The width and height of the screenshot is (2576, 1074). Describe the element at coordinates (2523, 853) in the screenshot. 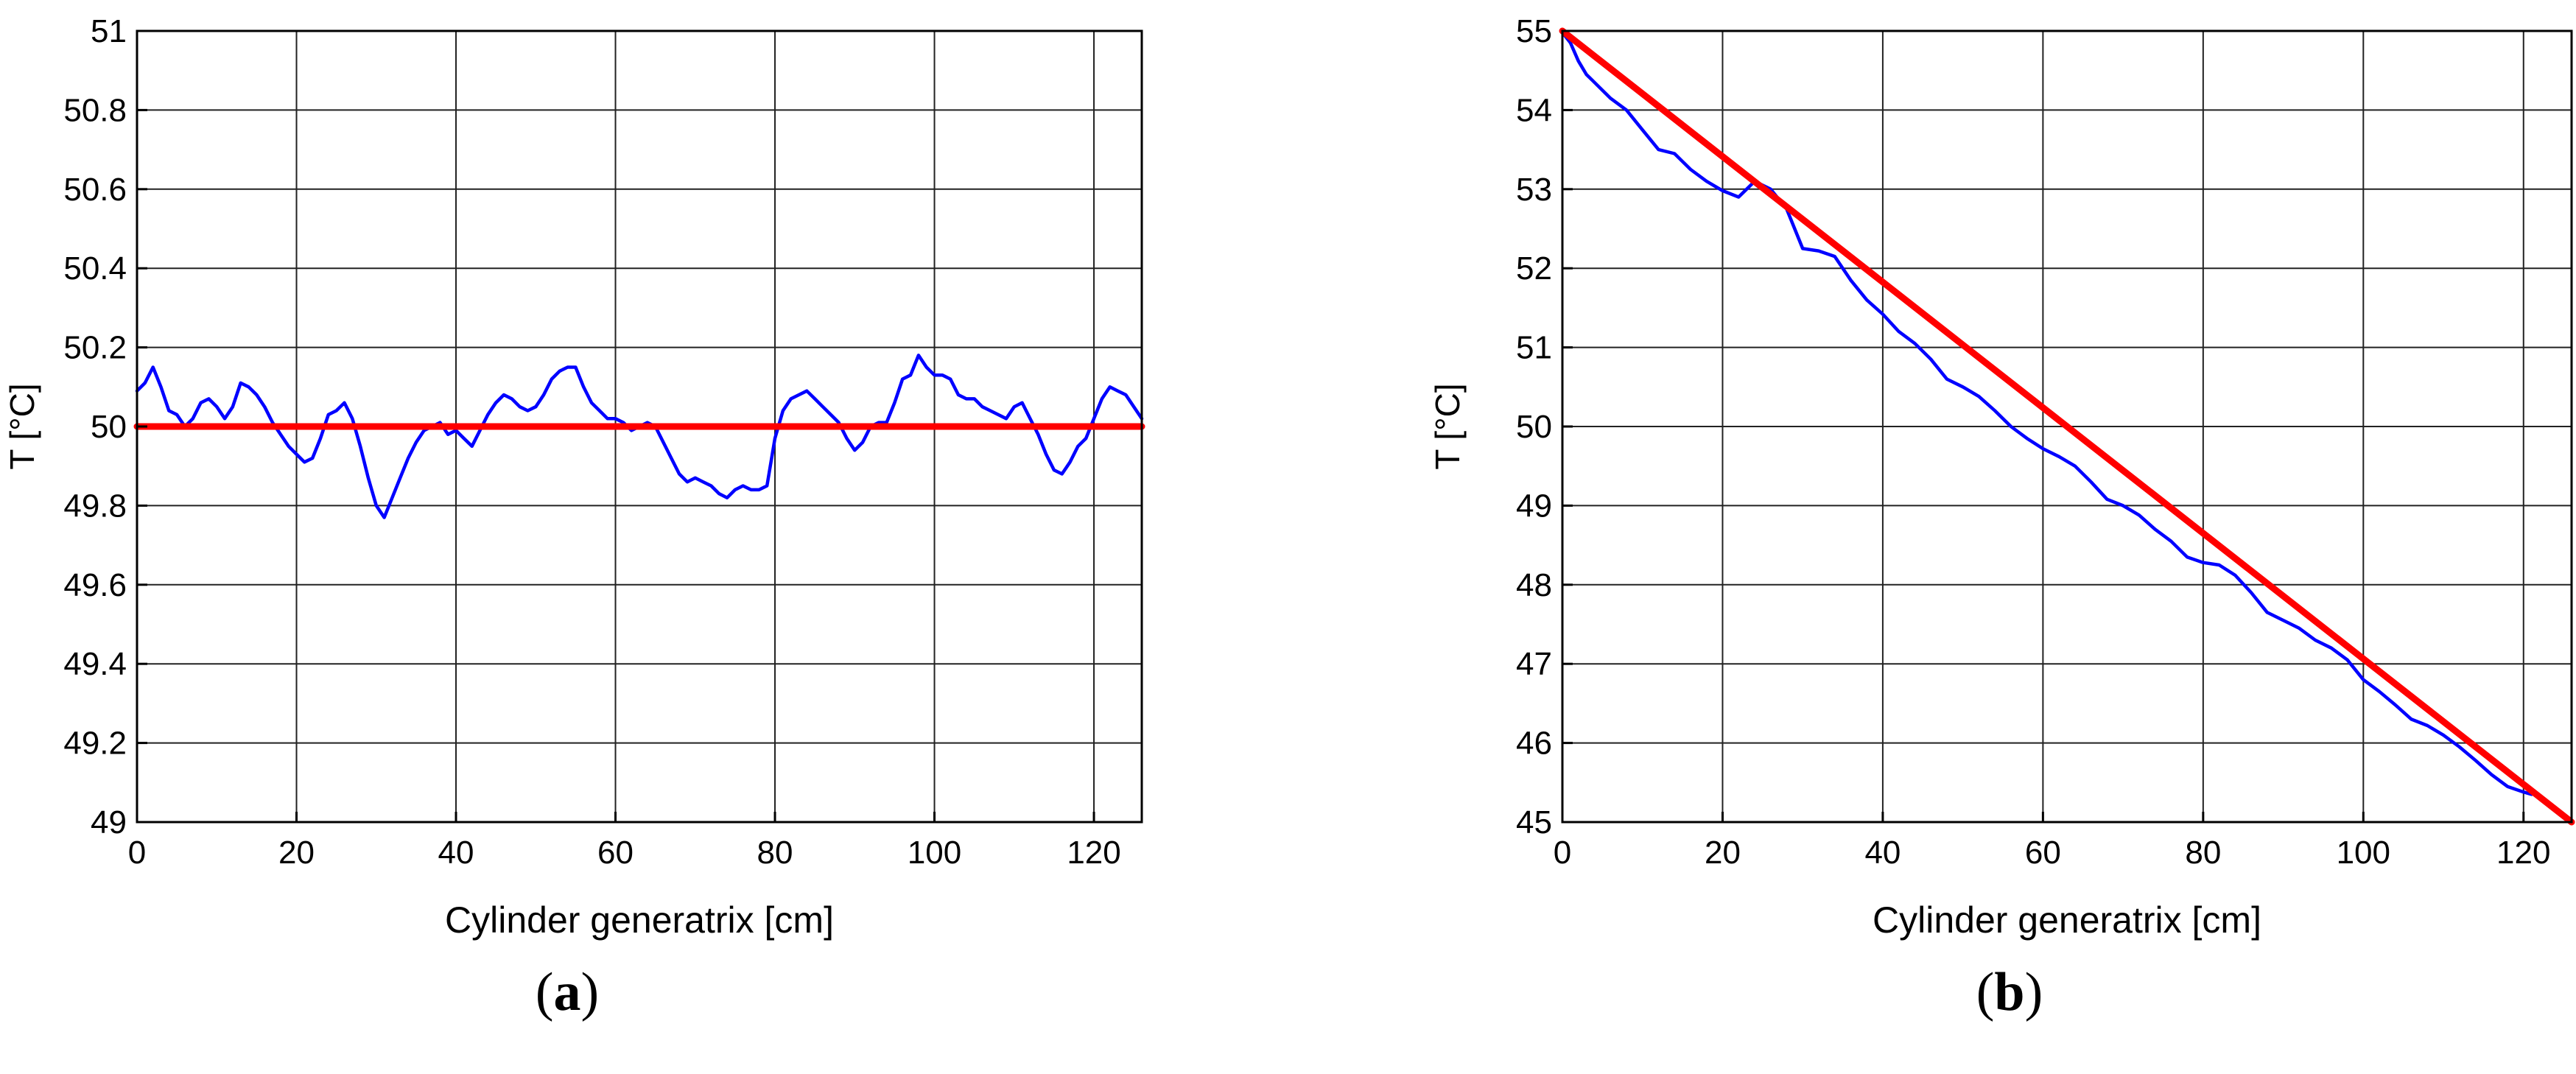

I see `panel-b-xtick-label: 120` at that location.